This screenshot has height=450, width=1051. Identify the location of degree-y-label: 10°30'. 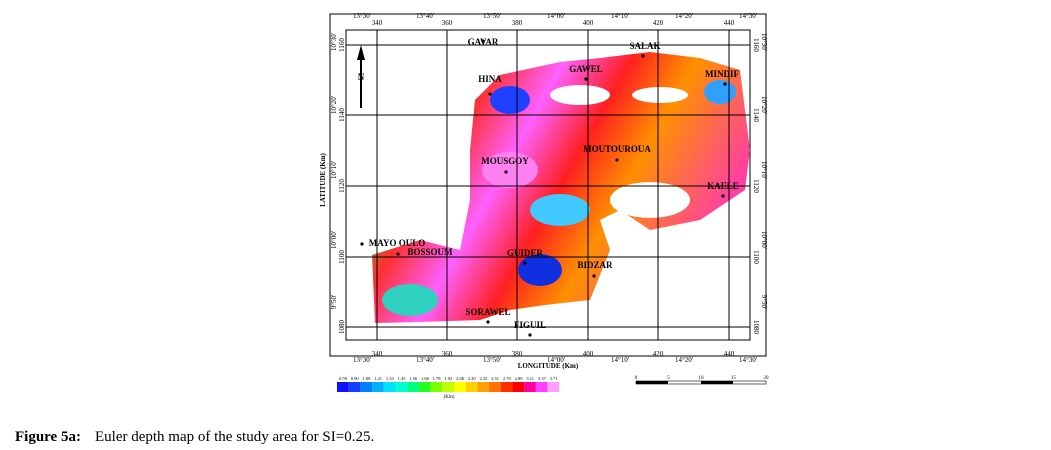
(334, 42).